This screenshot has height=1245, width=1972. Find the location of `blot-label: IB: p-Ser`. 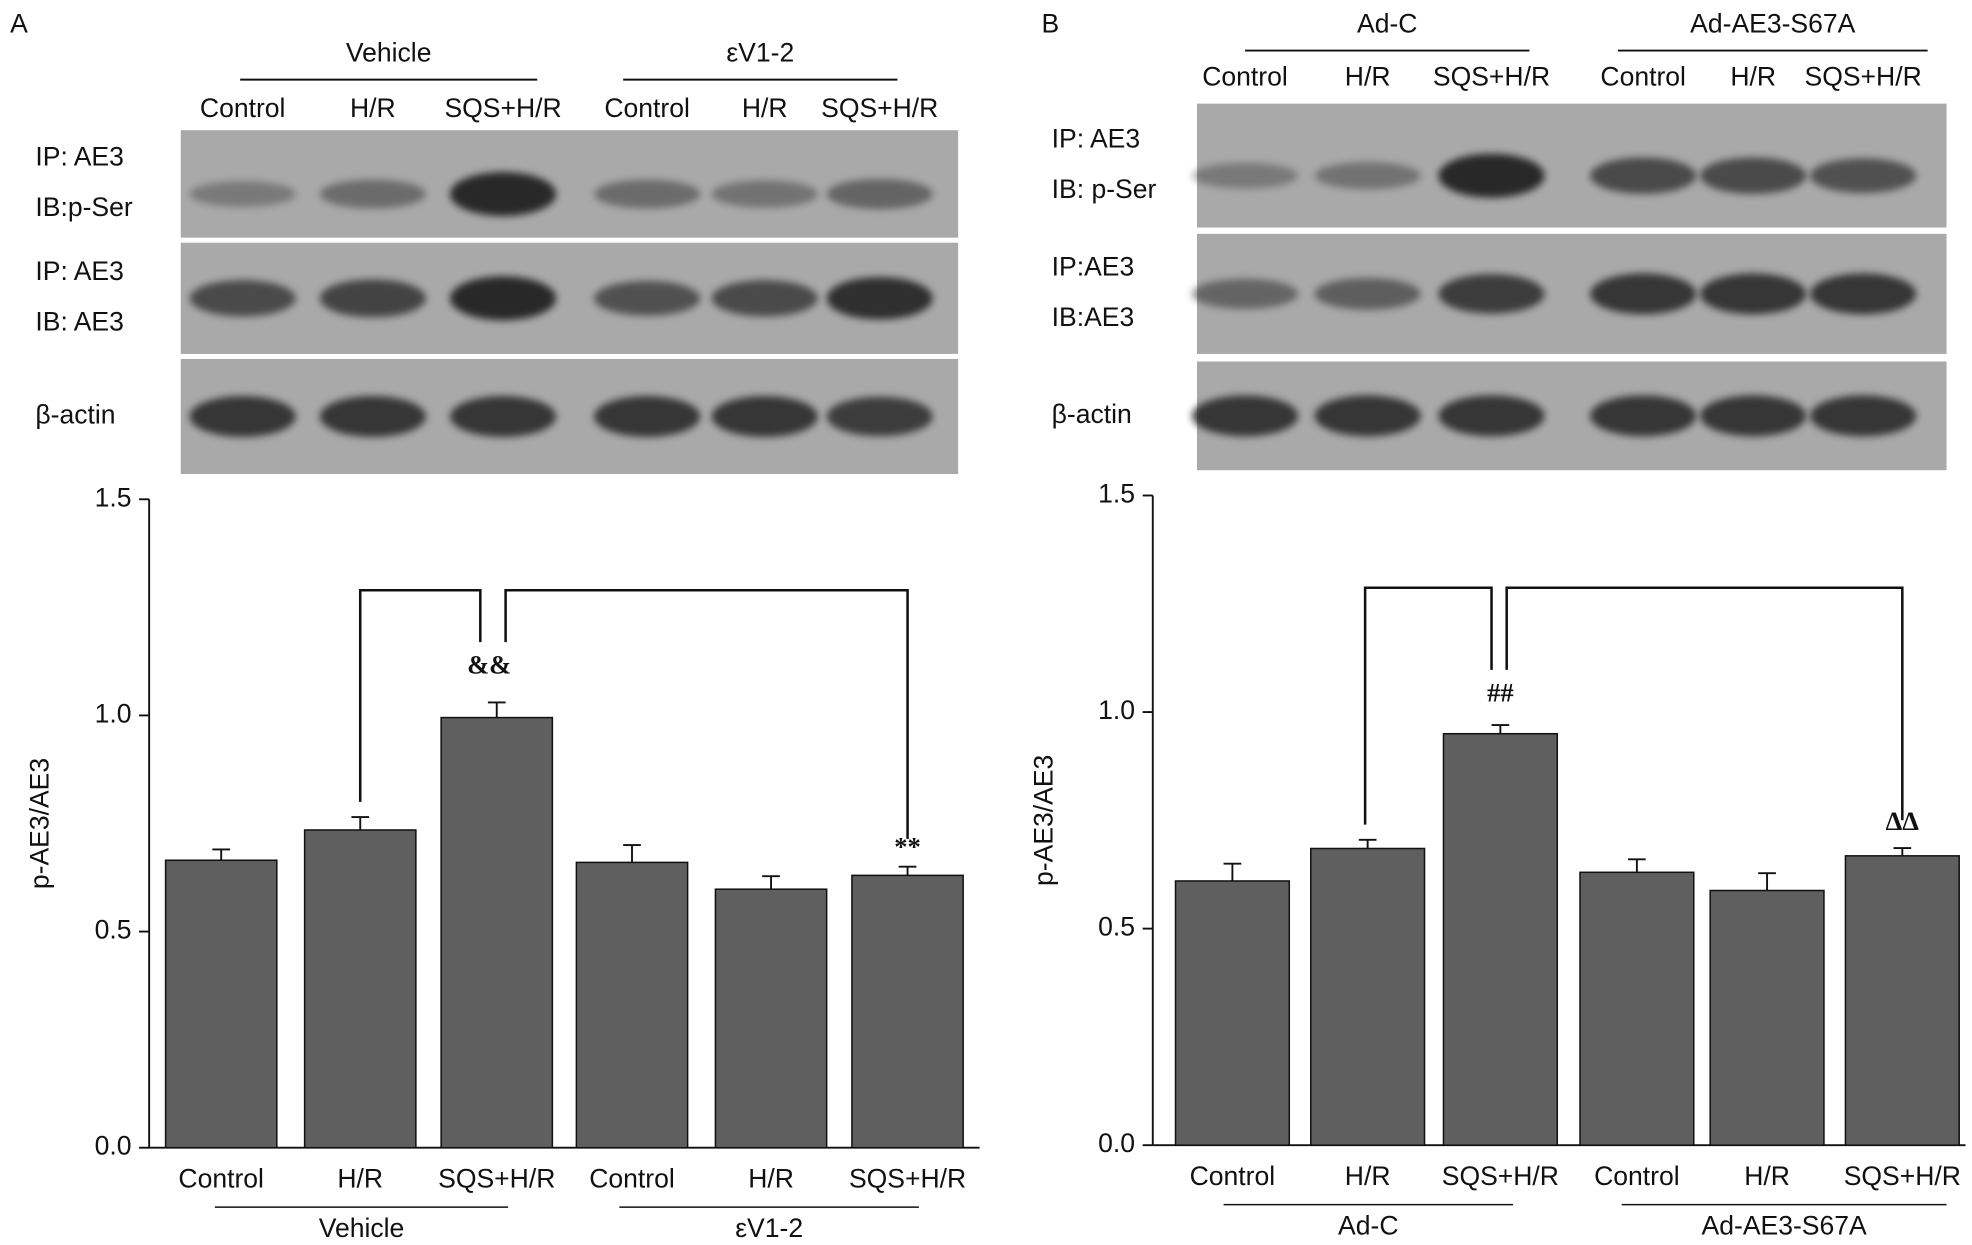

blot-label: IB: p-Ser is located at coordinates (1104, 189).